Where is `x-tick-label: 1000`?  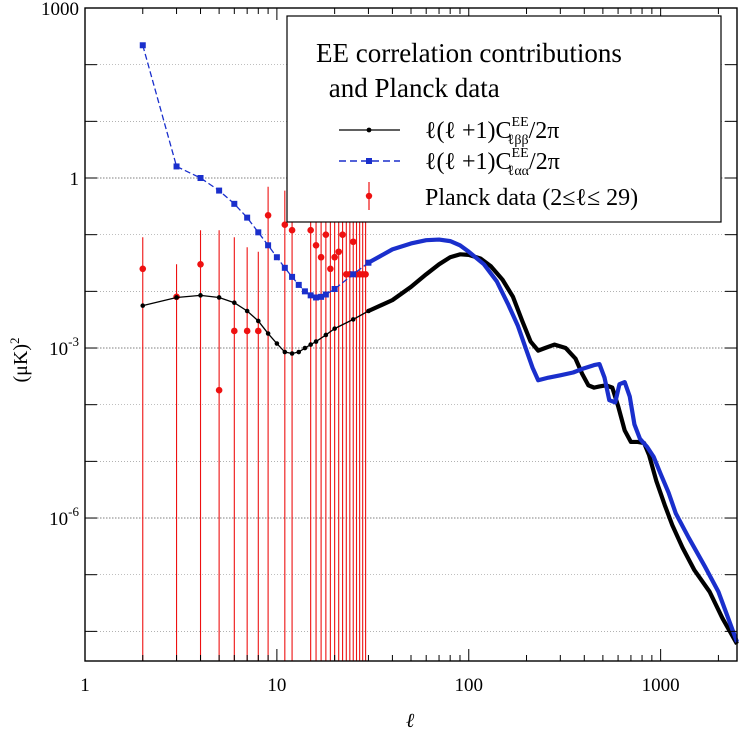 x-tick-label: 1000 is located at coordinates (661, 685).